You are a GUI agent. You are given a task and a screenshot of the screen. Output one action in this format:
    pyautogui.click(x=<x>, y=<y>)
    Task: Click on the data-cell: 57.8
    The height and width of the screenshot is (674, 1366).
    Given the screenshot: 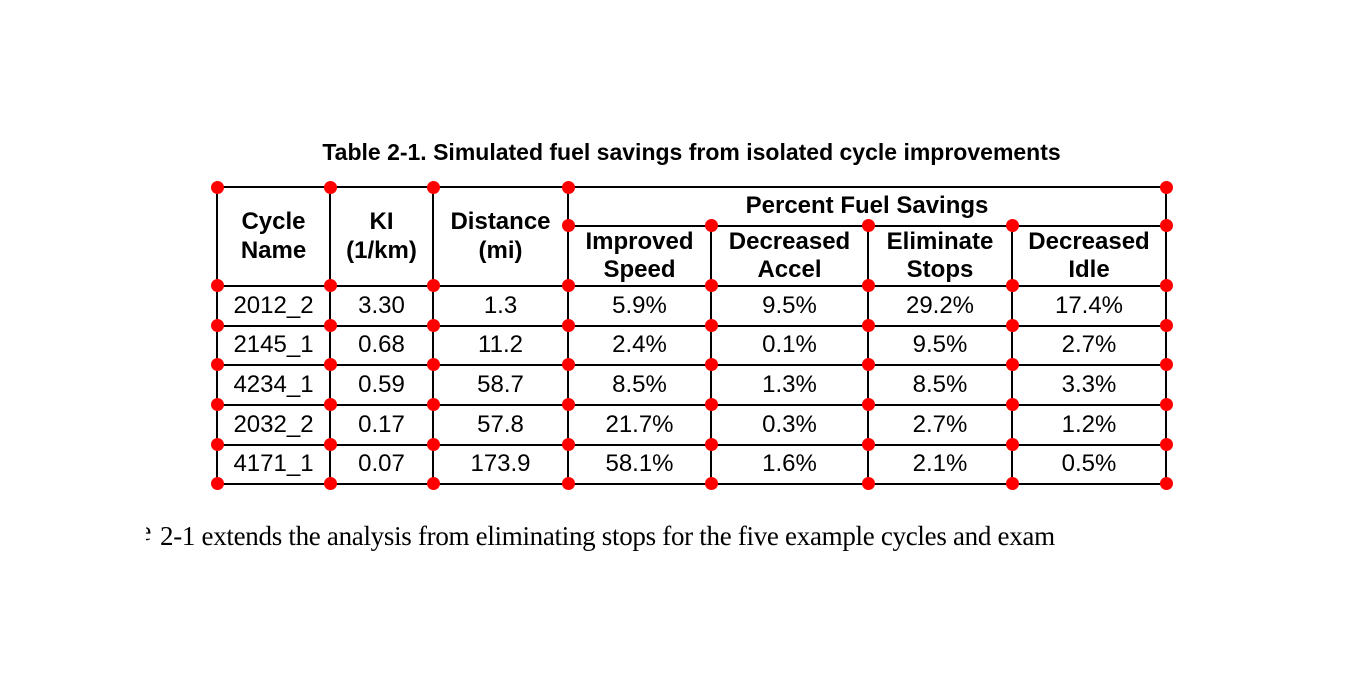 What is the action you would take?
    pyautogui.click(x=500, y=425)
    